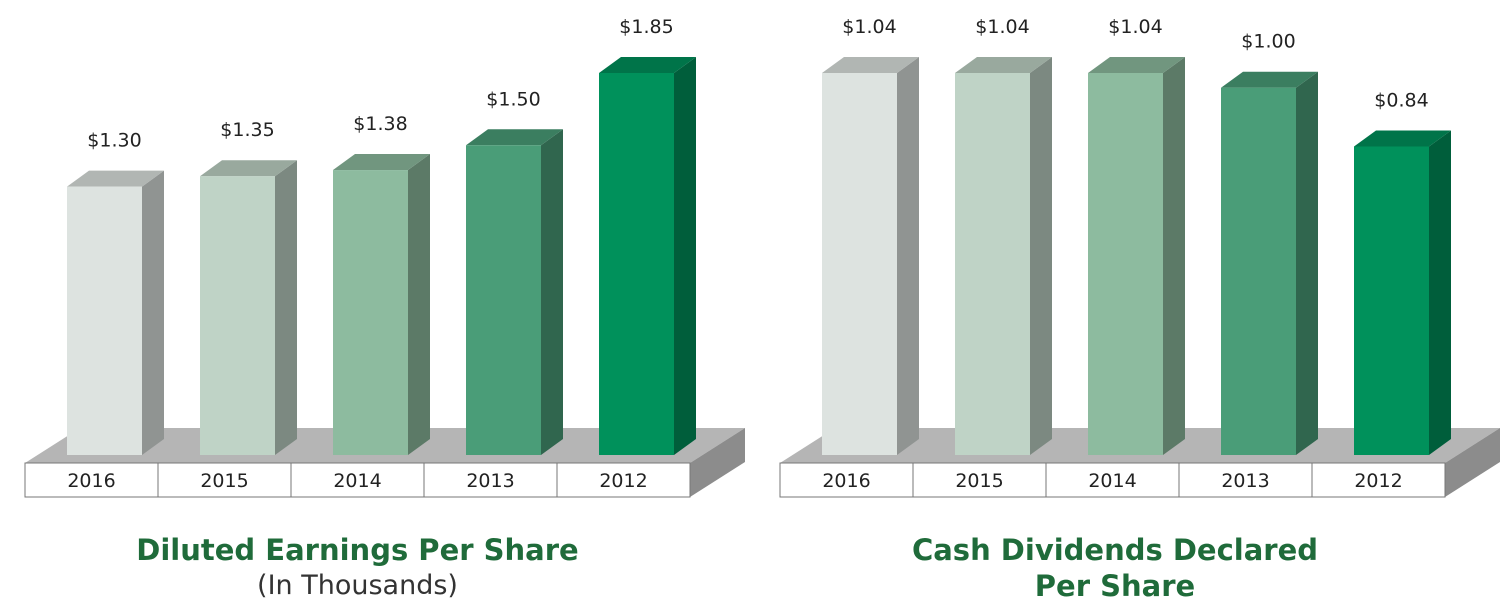 Image resolution: width=1512 pixels, height=612 pixels. Describe the element at coordinates (247, 130) in the screenshot. I see `value-label: $1.35` at that location.